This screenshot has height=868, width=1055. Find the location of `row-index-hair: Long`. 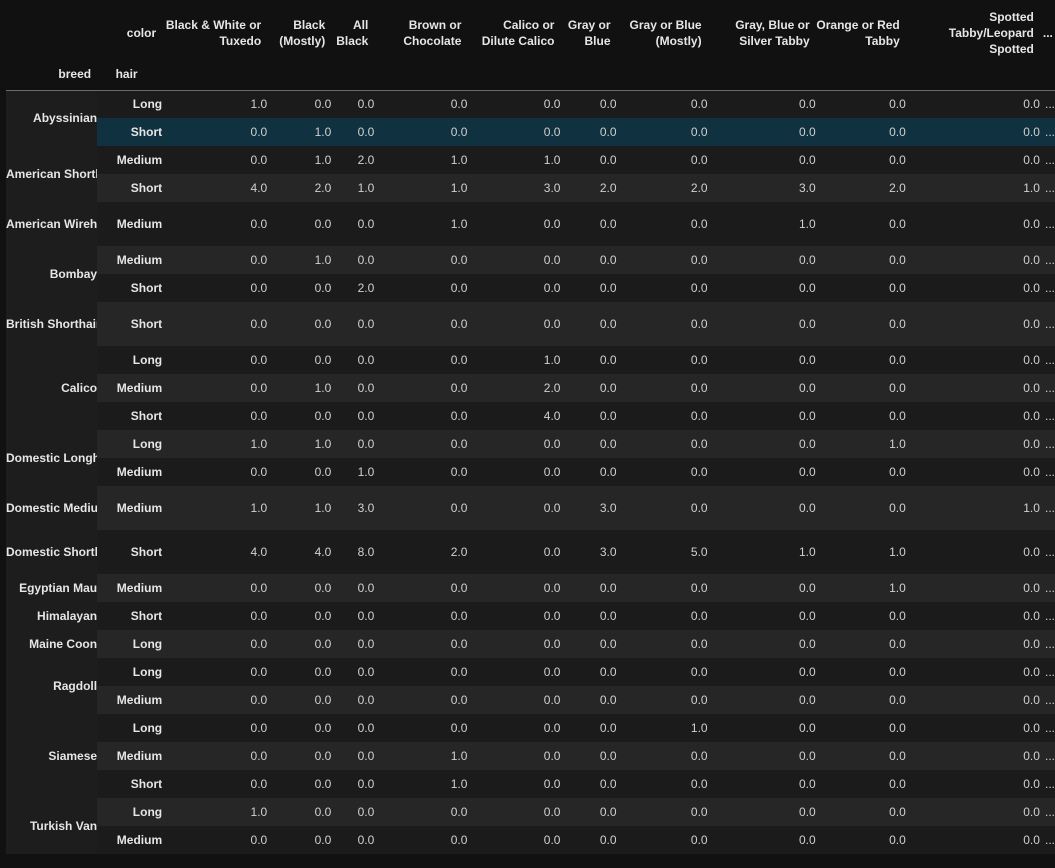

row-index-hair: Long is located at coordinates (130, 104).